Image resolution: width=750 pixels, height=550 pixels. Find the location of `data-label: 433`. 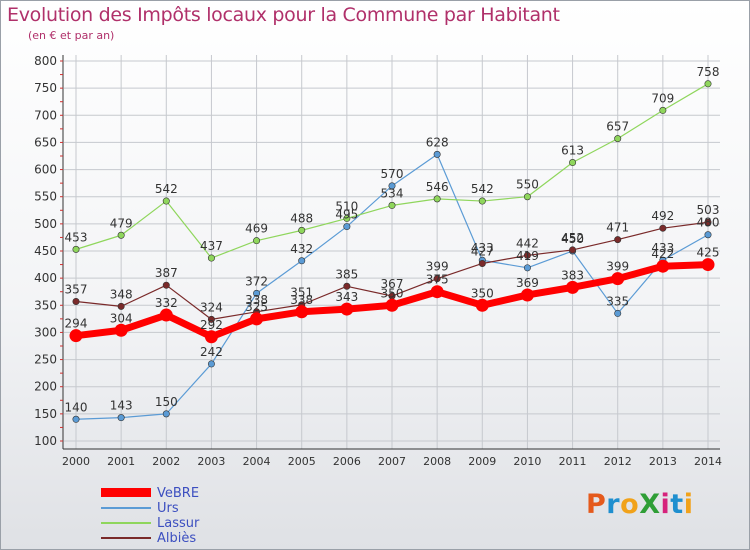

data-label: 433 is located at coordinates (482, 248).